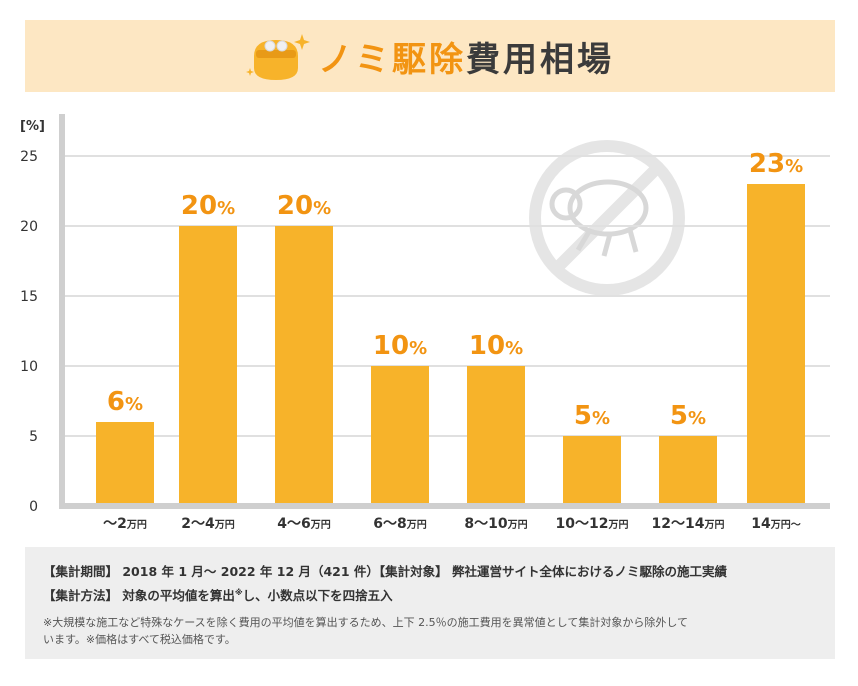 The image size is (858, 686). I want to click on x-tick-label: 8～10万円, so click(495, 524).